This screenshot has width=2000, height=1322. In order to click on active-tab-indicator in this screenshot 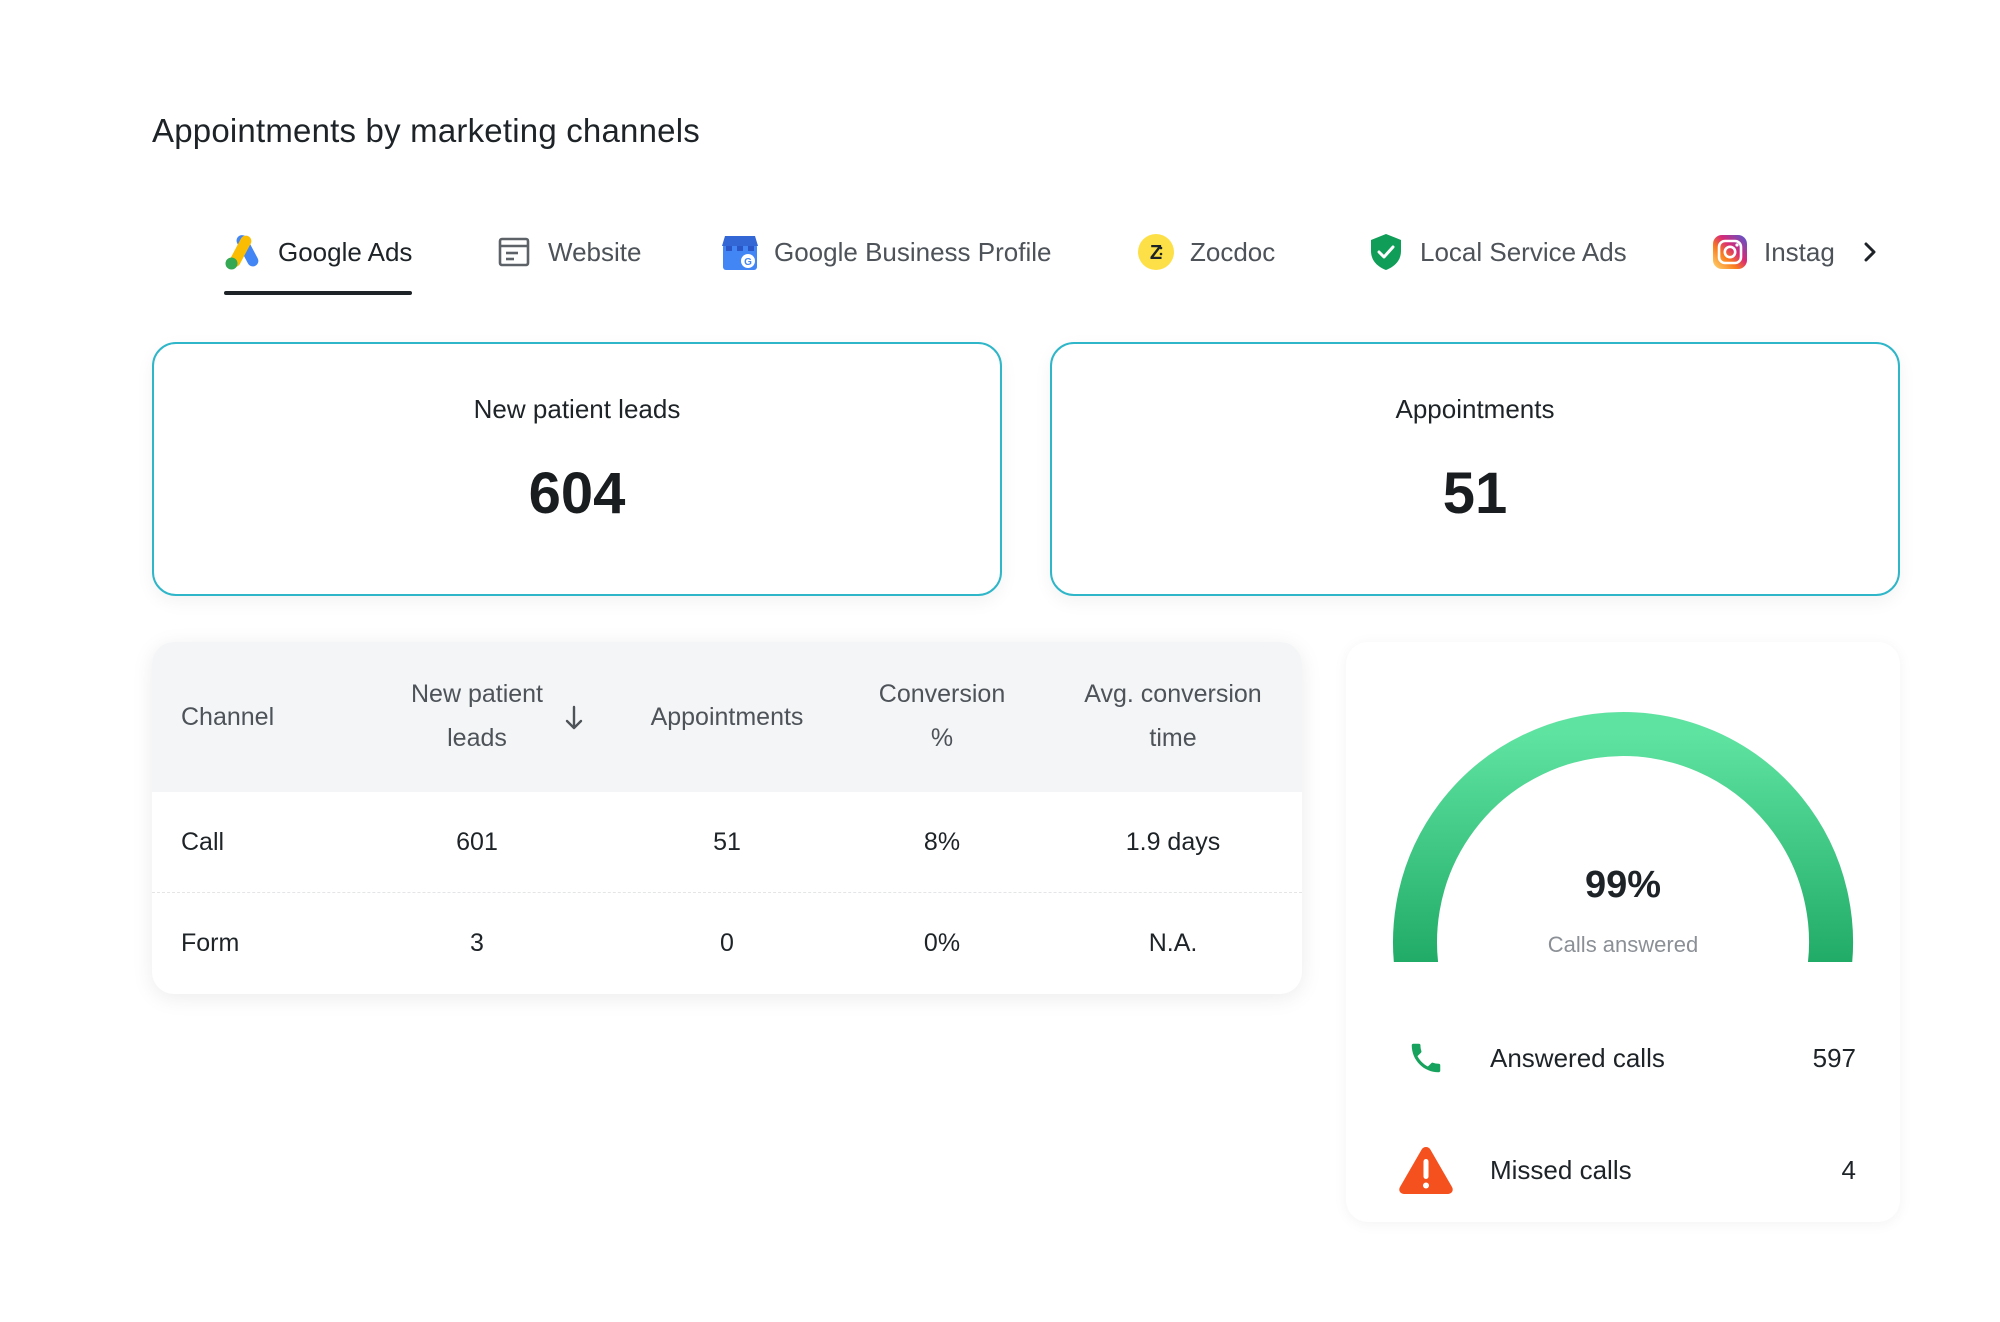, I will do `click(318, 293)`.